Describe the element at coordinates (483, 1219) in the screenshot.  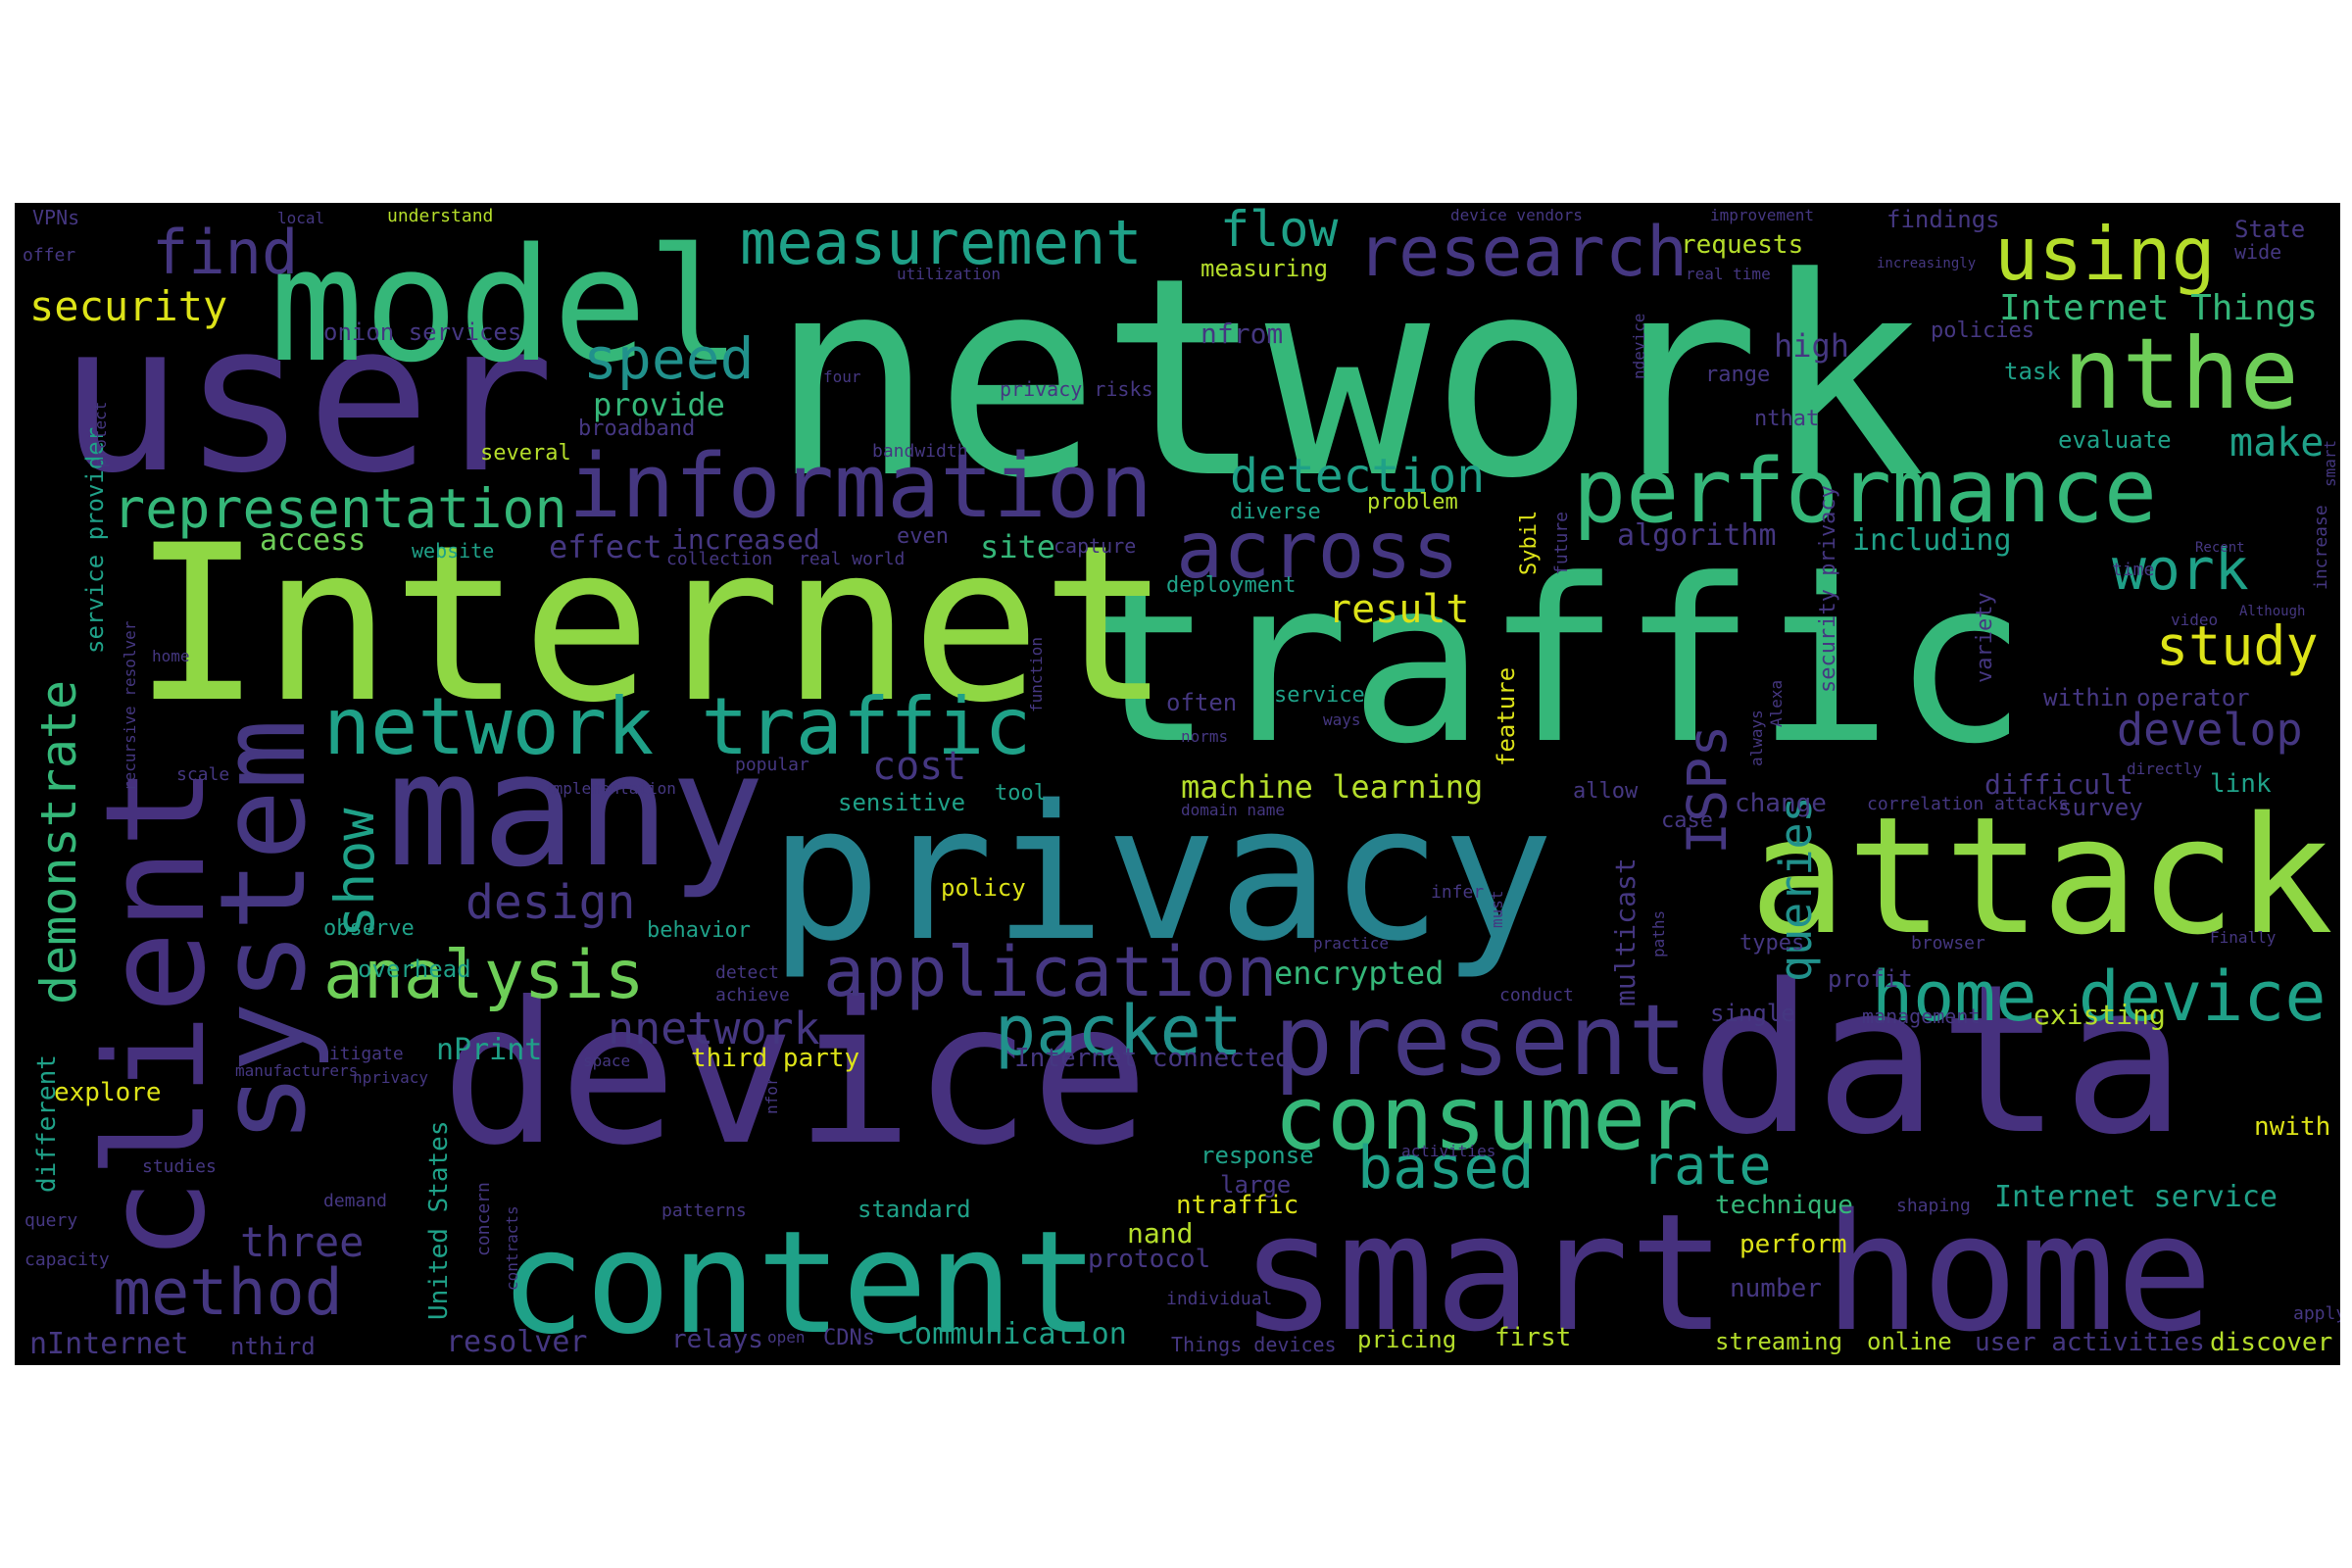
I see `word-concern: concern` at that location.